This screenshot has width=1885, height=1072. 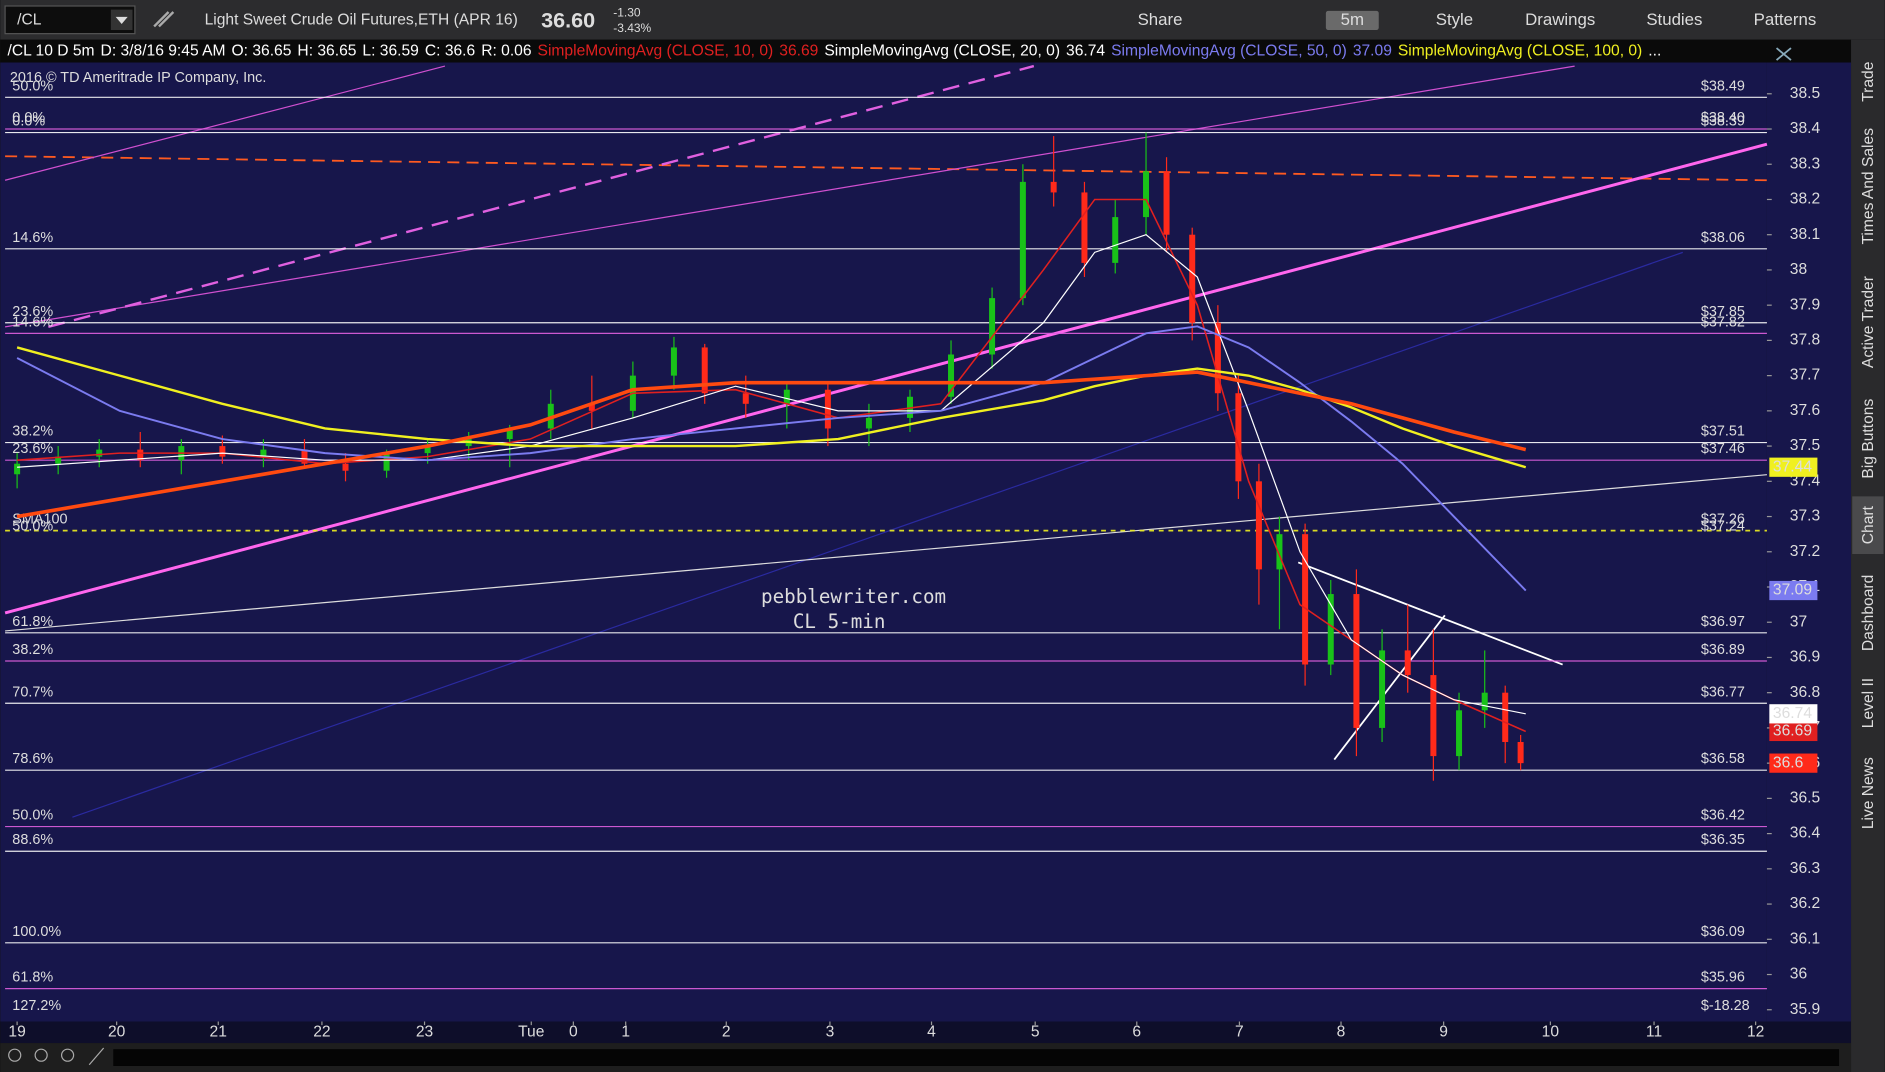 I want to click on scroll-track, so click(x=976, y=1057).